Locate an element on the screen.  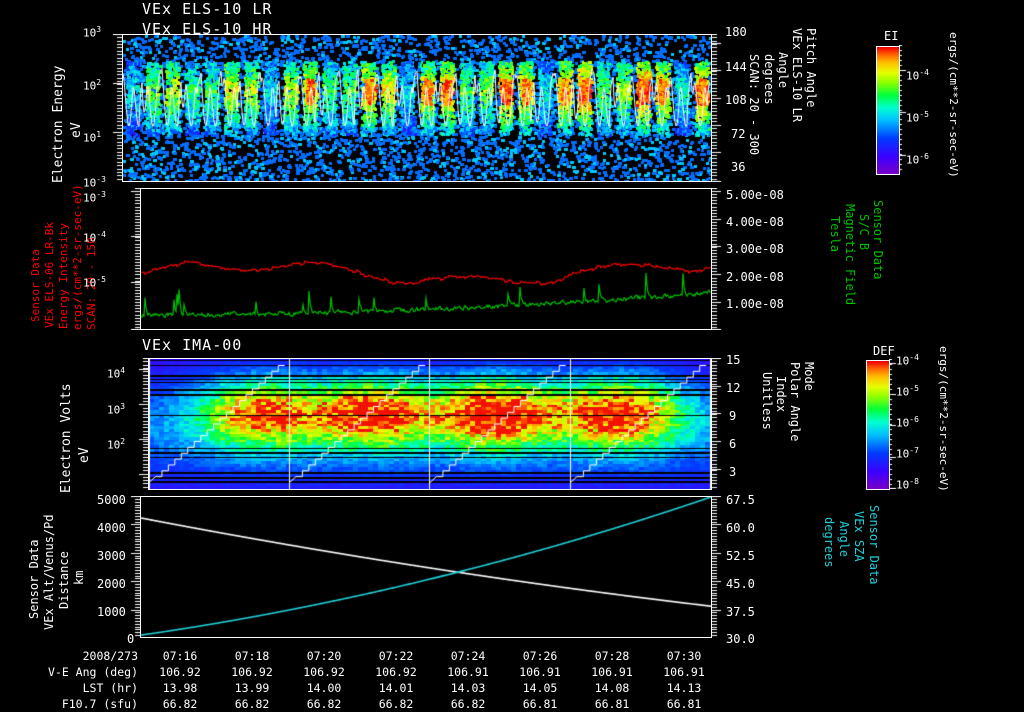
panel2-left-tick-3: 10⁻⁵ is located at coordinates (94, 282).